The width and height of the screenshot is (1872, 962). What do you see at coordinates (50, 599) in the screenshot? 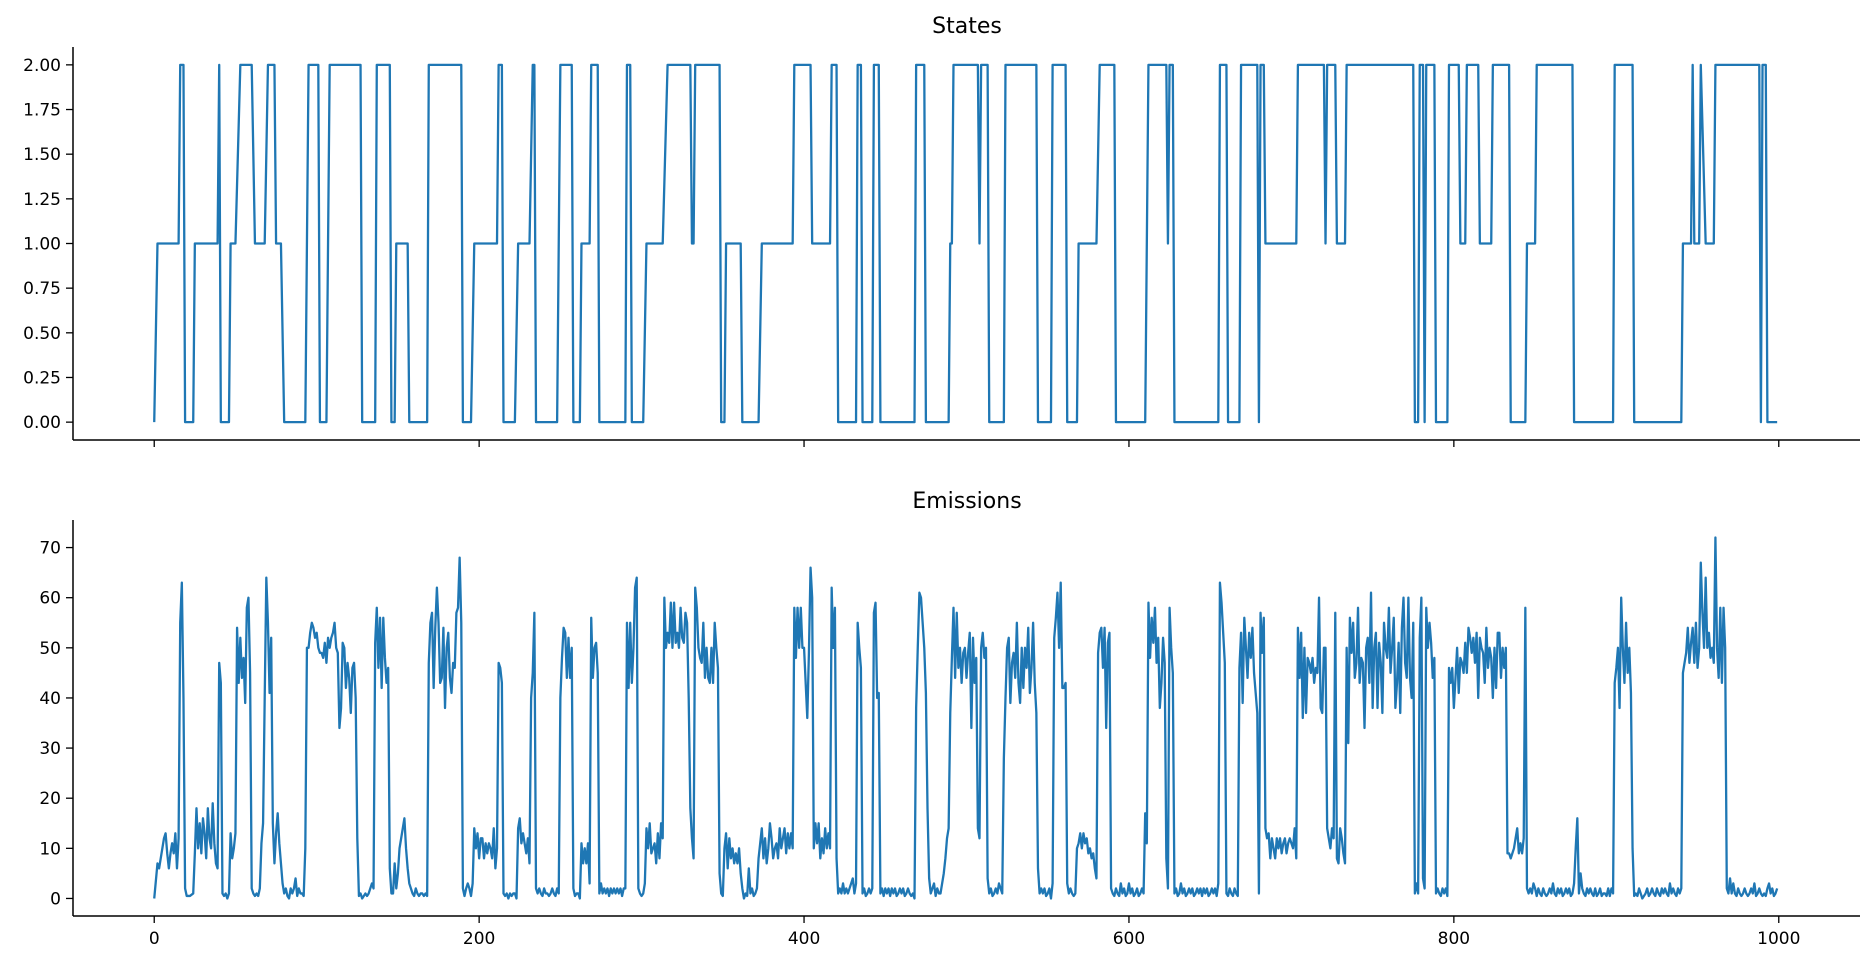
I see `emissions-ytick-label: 60` at bounding box center [50, 599].